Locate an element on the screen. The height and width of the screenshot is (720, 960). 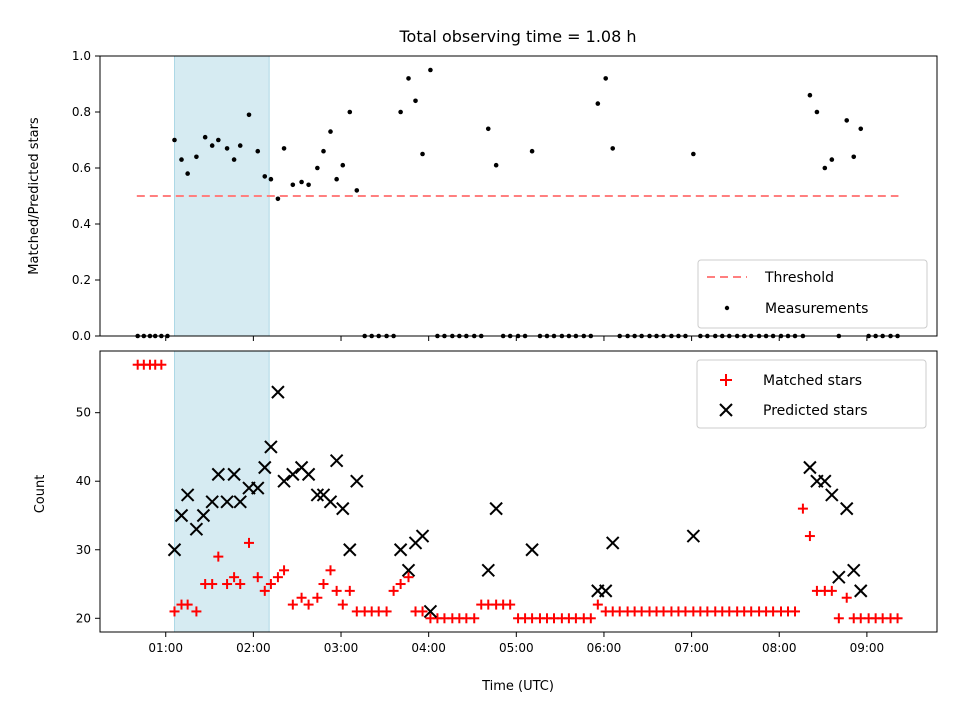
y-tick-label: 1.0 is located at coordinates (81, 56).